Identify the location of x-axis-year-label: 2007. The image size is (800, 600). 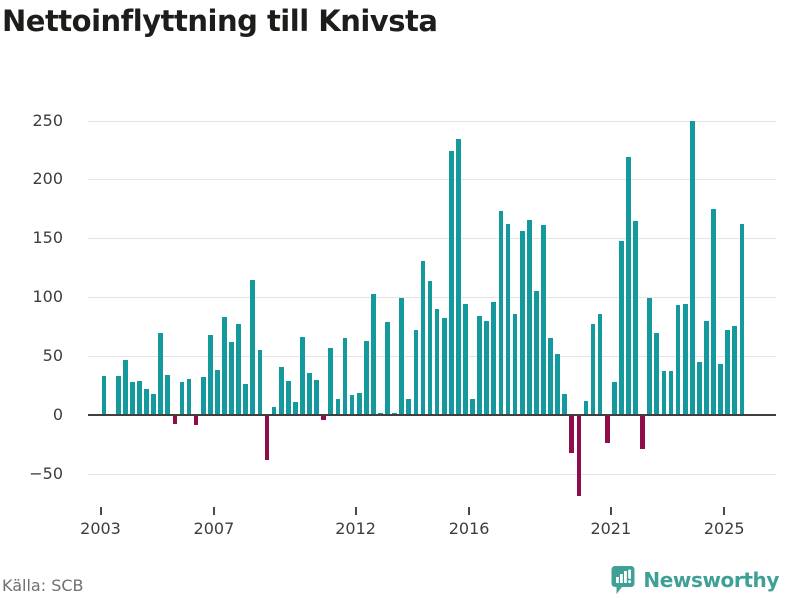
(214, 528).